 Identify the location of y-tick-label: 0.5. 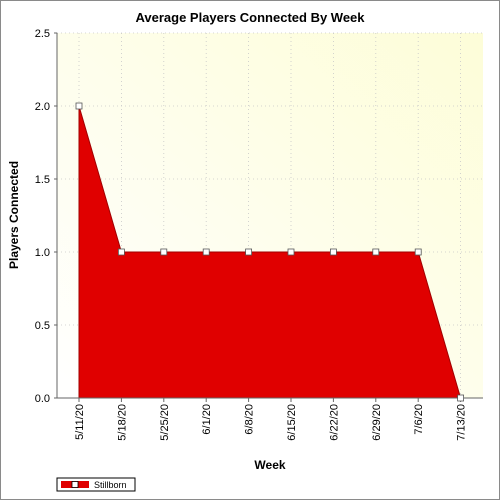
(42, 326).